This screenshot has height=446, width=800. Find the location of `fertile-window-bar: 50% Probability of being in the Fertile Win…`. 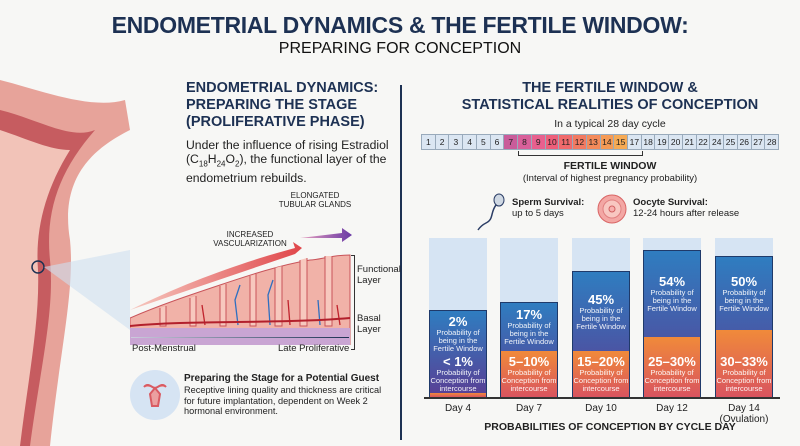

fertile-window-bar: 50% Probability of being in the Fertile Win… is located at coordinates (744, 327).